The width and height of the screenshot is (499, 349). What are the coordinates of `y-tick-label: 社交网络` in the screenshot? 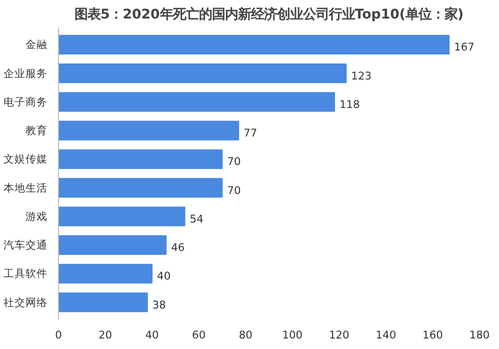 It's located at (26, 302).